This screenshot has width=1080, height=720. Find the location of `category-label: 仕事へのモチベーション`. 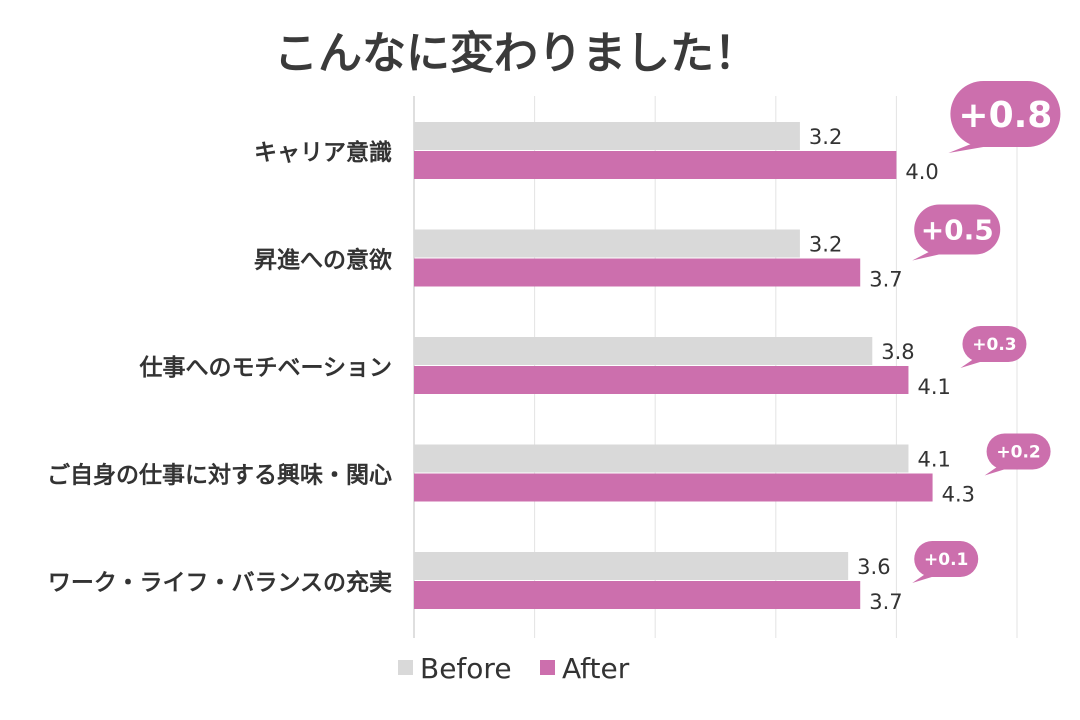

category-label: 仕事へのモチベーション is located at coordinates (265, 367).